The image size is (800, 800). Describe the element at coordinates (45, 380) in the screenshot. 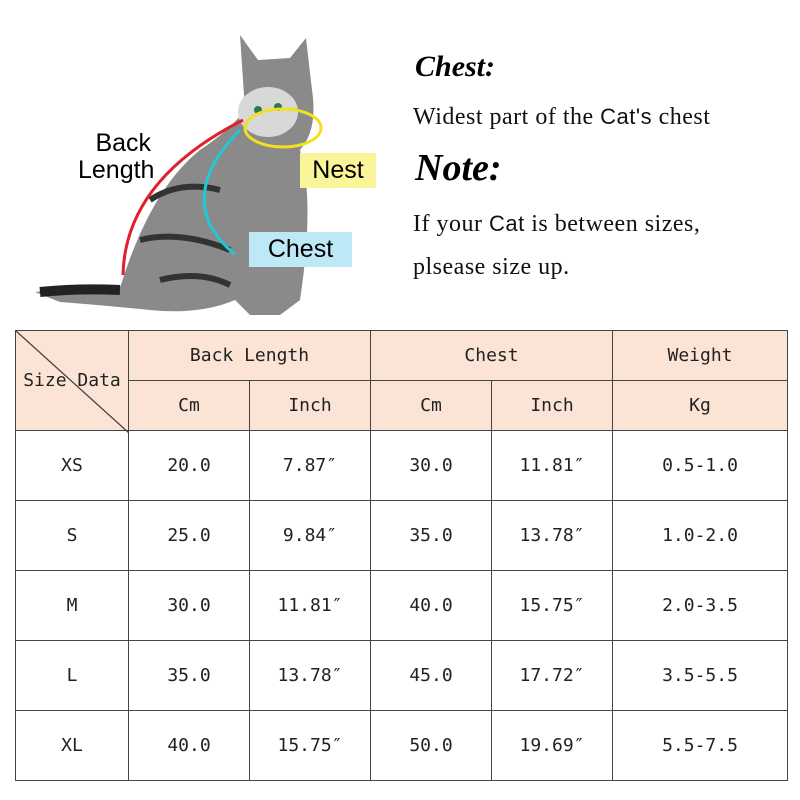

I see `corner-size: Size` at that location.